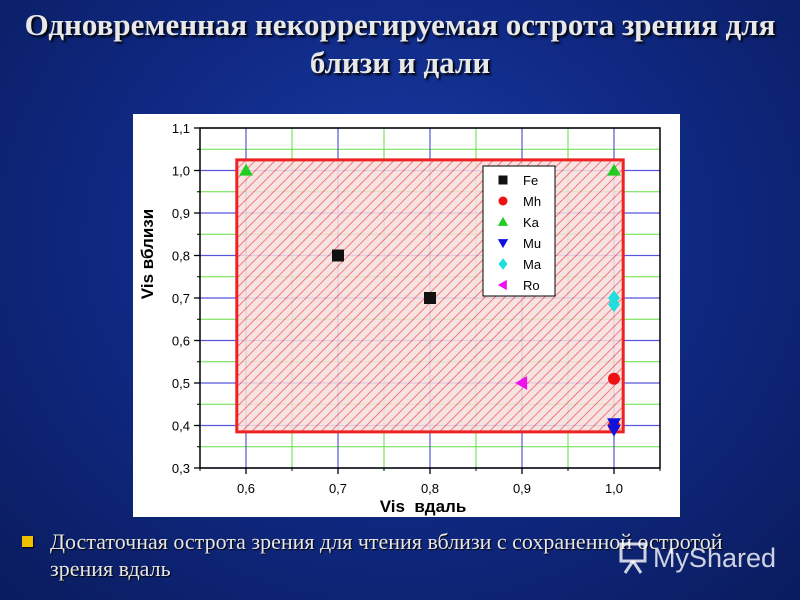 This screenshot has height=600, width=800. I want to click on y-tick-label: 0,6, so click(181, 341).